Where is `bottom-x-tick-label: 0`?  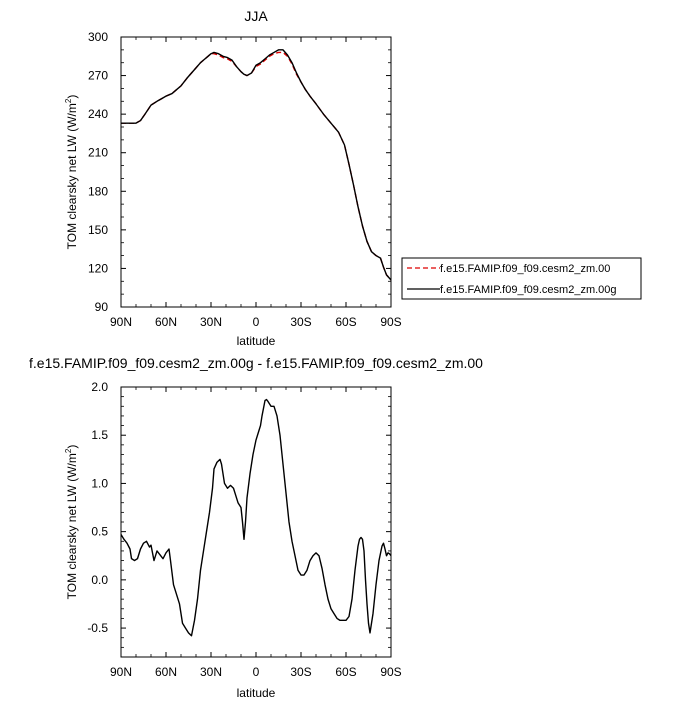
bottom-x-tick-label: 0 is located at coordinates (256, 672).